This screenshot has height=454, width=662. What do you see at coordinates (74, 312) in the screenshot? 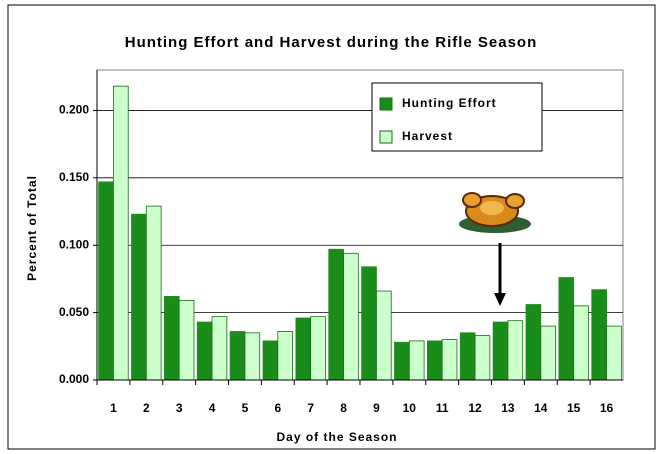
I see `y-tick-label: 0.050` at bounding box center [74, 312].